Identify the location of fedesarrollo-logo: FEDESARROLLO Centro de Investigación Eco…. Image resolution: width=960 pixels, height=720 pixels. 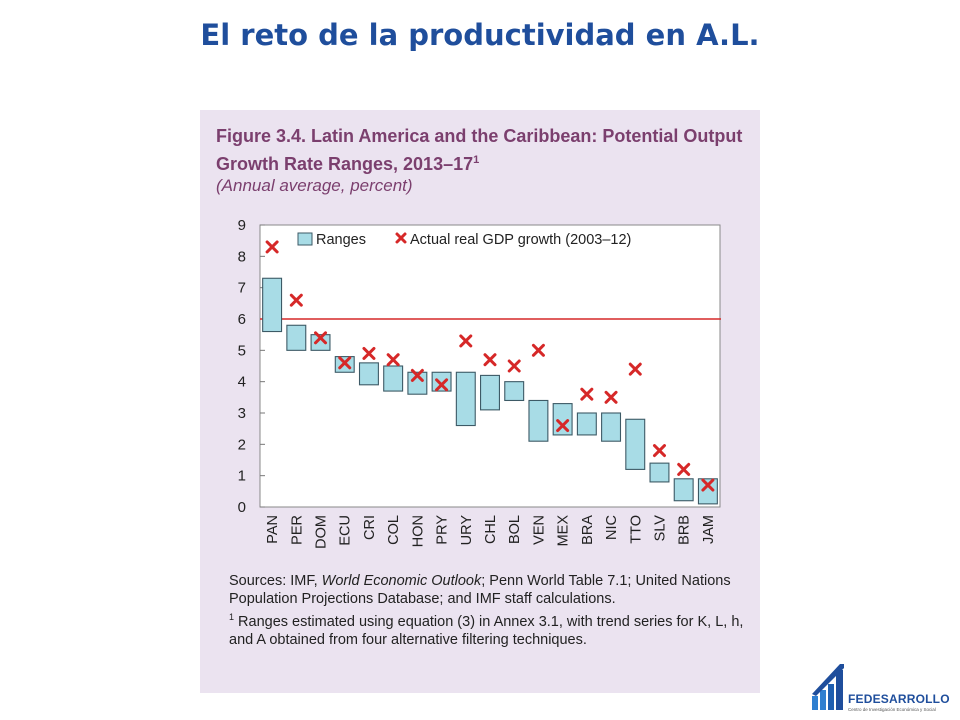
(885, 690).